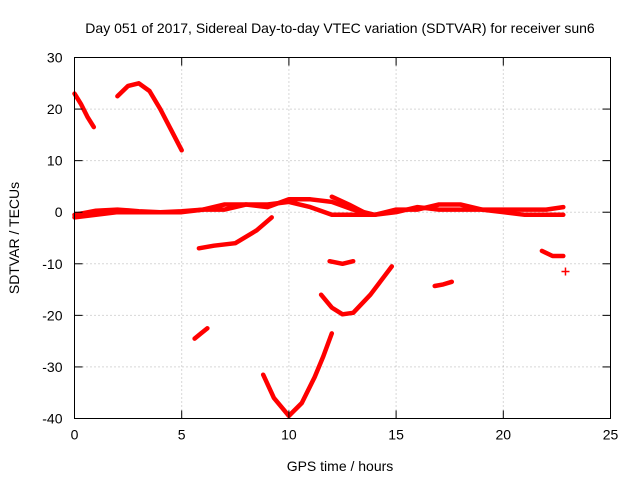  What do you see at coordinates (55, 109) in the screenshot?
I see `y-tick-label: 20` at bounding box center [55, 109].